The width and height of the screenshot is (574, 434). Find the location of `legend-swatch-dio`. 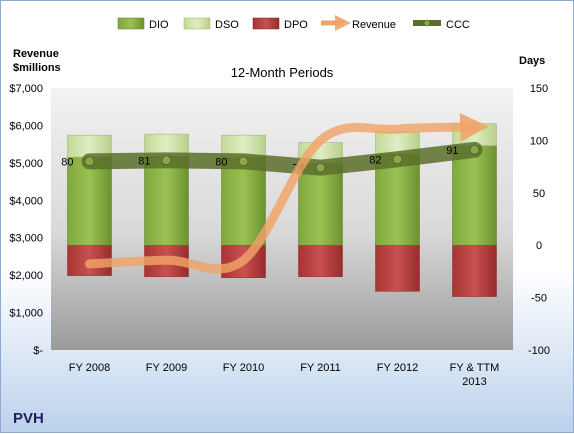

legend-swatch-dio is located at coordinates (131, 23).